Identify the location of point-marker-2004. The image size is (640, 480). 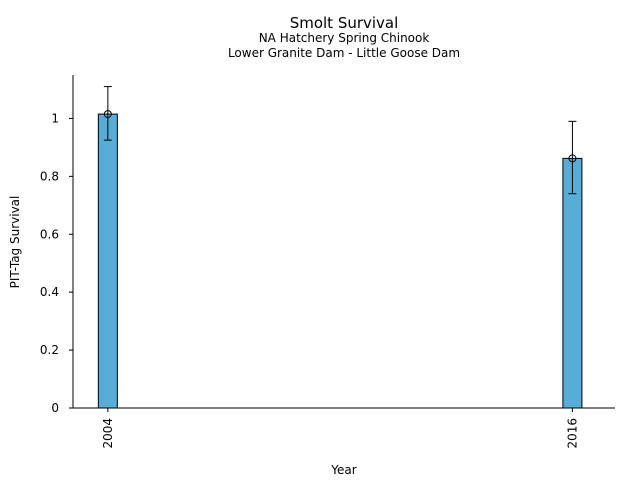
(107, 114).